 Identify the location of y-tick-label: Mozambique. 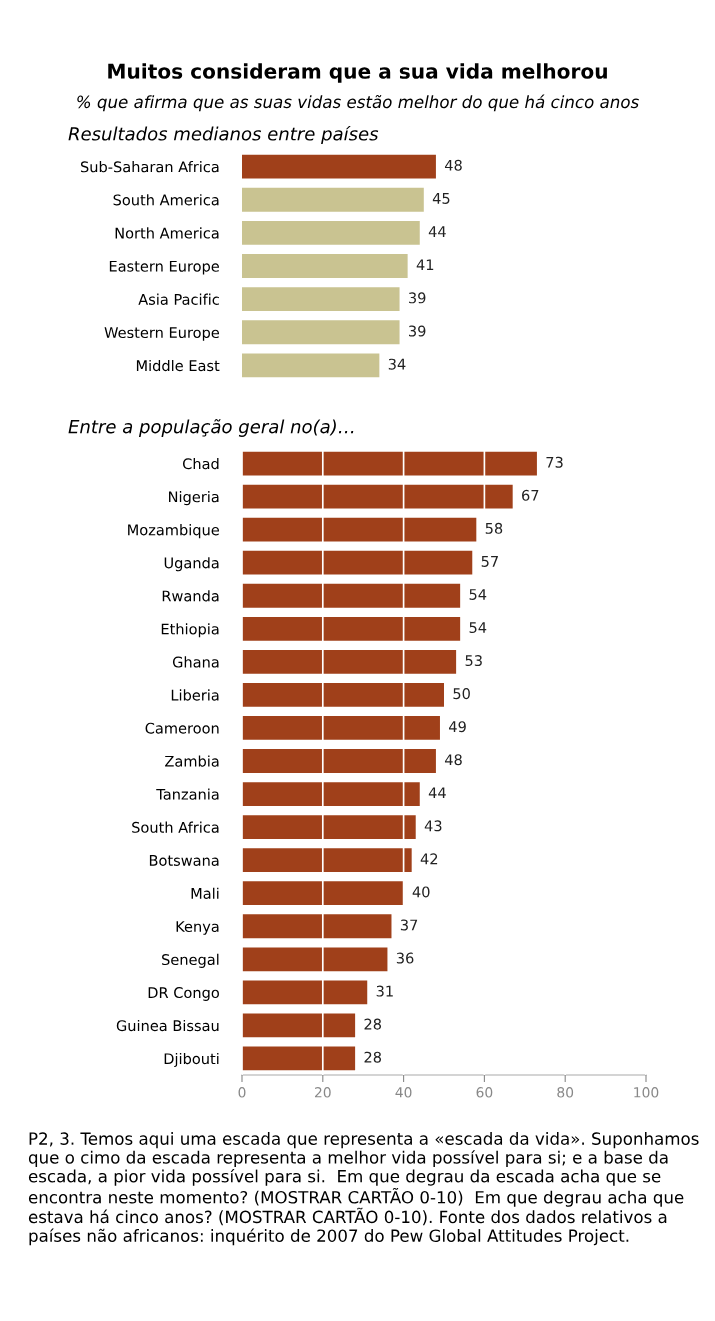
(173, 531).